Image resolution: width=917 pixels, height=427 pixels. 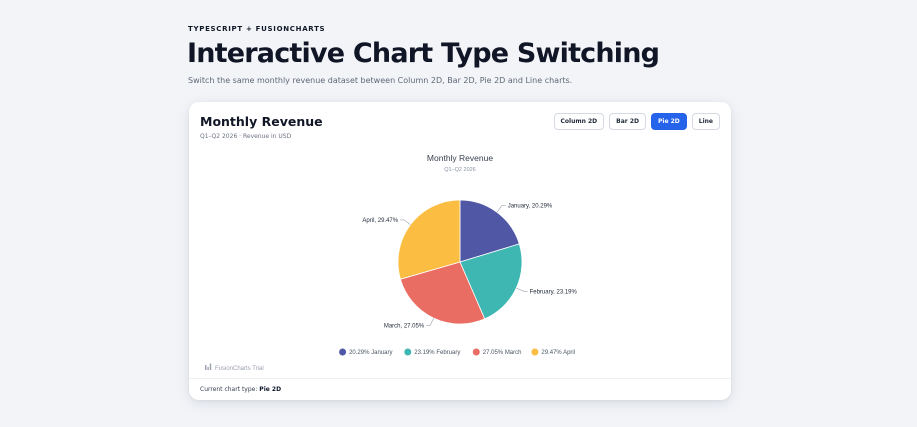 I want to click on card-title: Monthly Revenue, so click(x=261, y=121).